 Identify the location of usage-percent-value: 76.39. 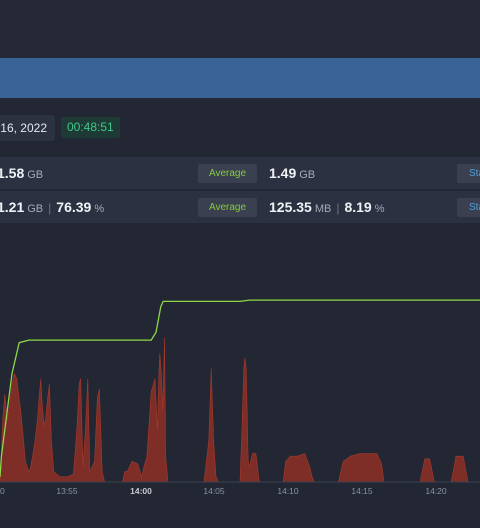
(74, 207).